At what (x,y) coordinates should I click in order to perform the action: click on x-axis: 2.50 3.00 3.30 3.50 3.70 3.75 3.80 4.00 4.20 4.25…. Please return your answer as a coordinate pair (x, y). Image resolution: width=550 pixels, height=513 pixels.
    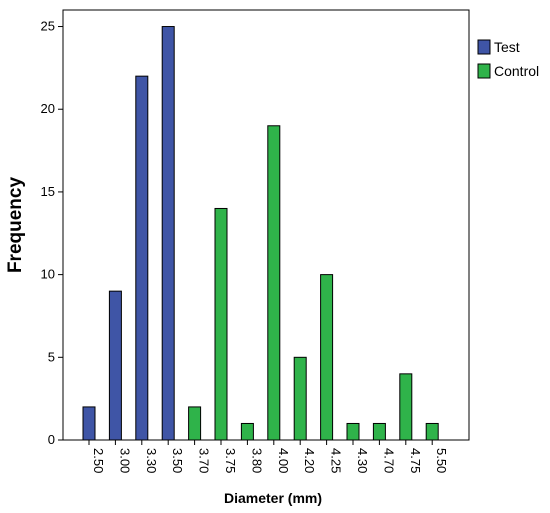
    Looking at the image, I should click on (268, 456).